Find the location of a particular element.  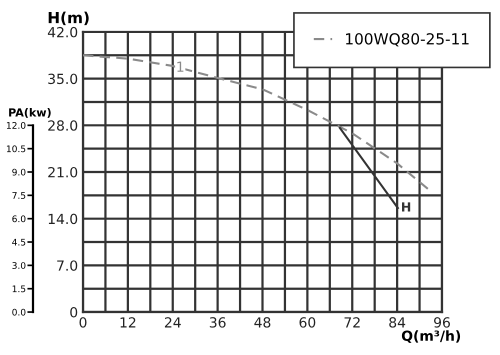

y-tick-label: 28.0 is located at coordinates (63, 125).